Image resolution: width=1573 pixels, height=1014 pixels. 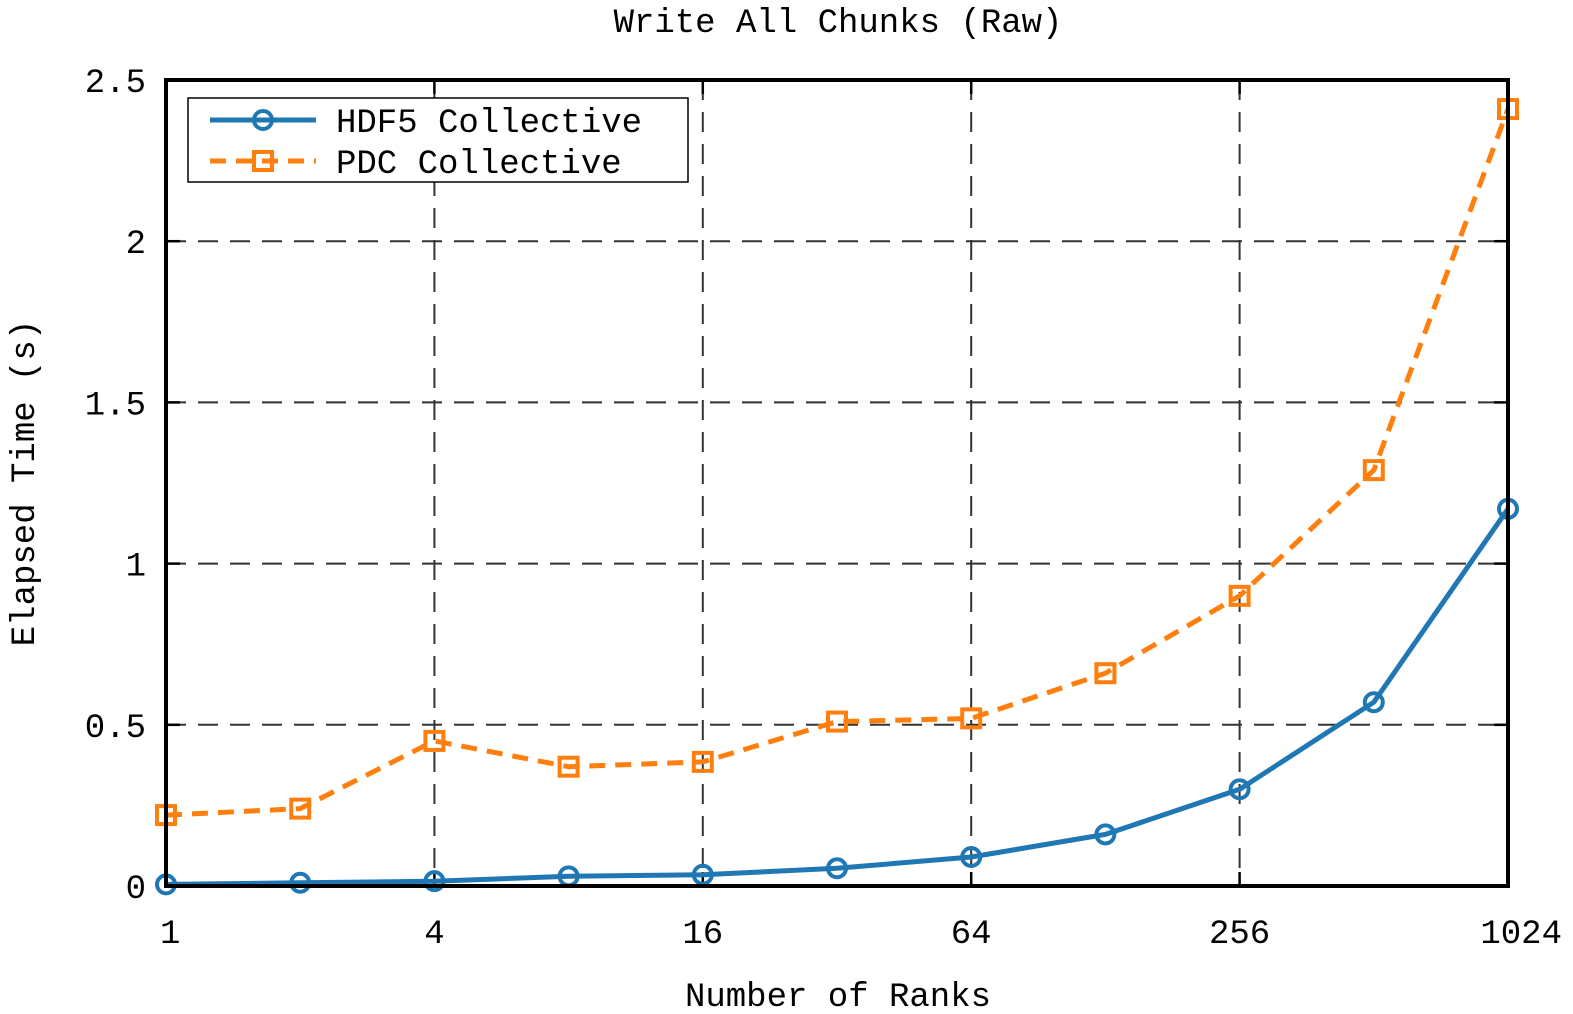 What do you see at coordinates (263, 161) in the screenshot?
I see `legend-marker-pdc-collective` at bounding box center [263, 161].